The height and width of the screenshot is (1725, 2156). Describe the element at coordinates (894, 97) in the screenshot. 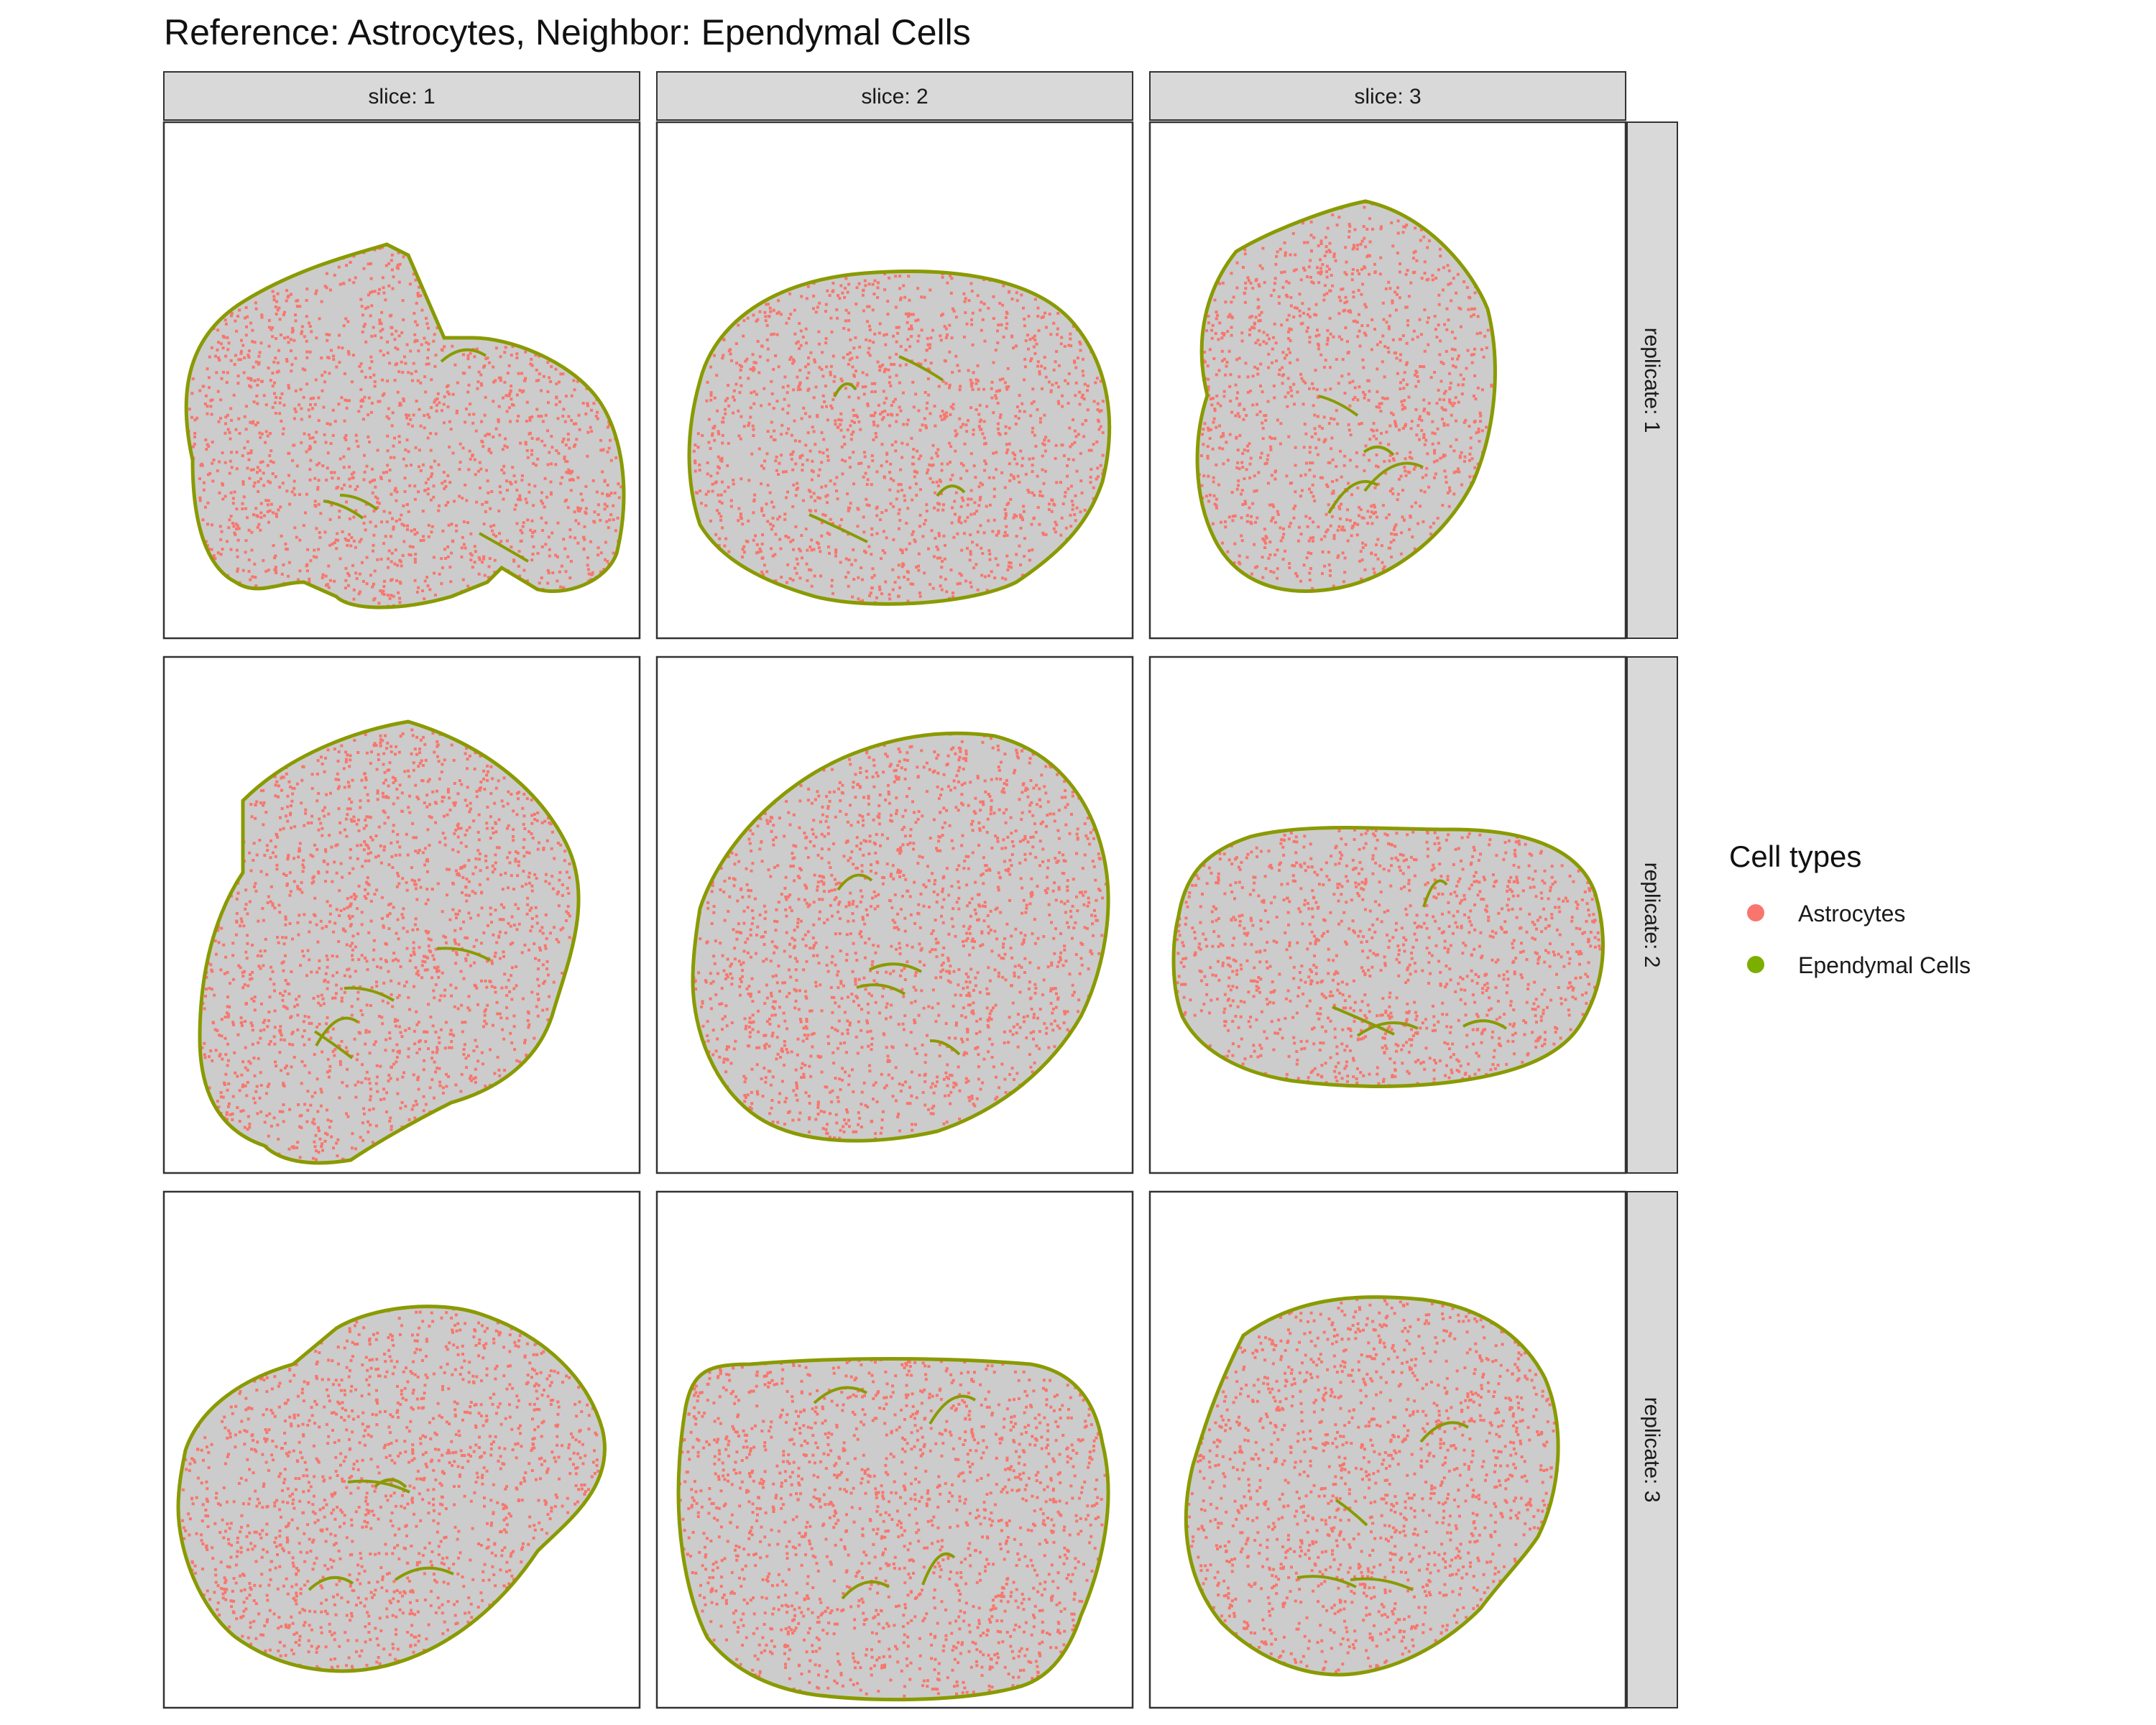

I see `column-strip-label-2: slice: 2` at that location.